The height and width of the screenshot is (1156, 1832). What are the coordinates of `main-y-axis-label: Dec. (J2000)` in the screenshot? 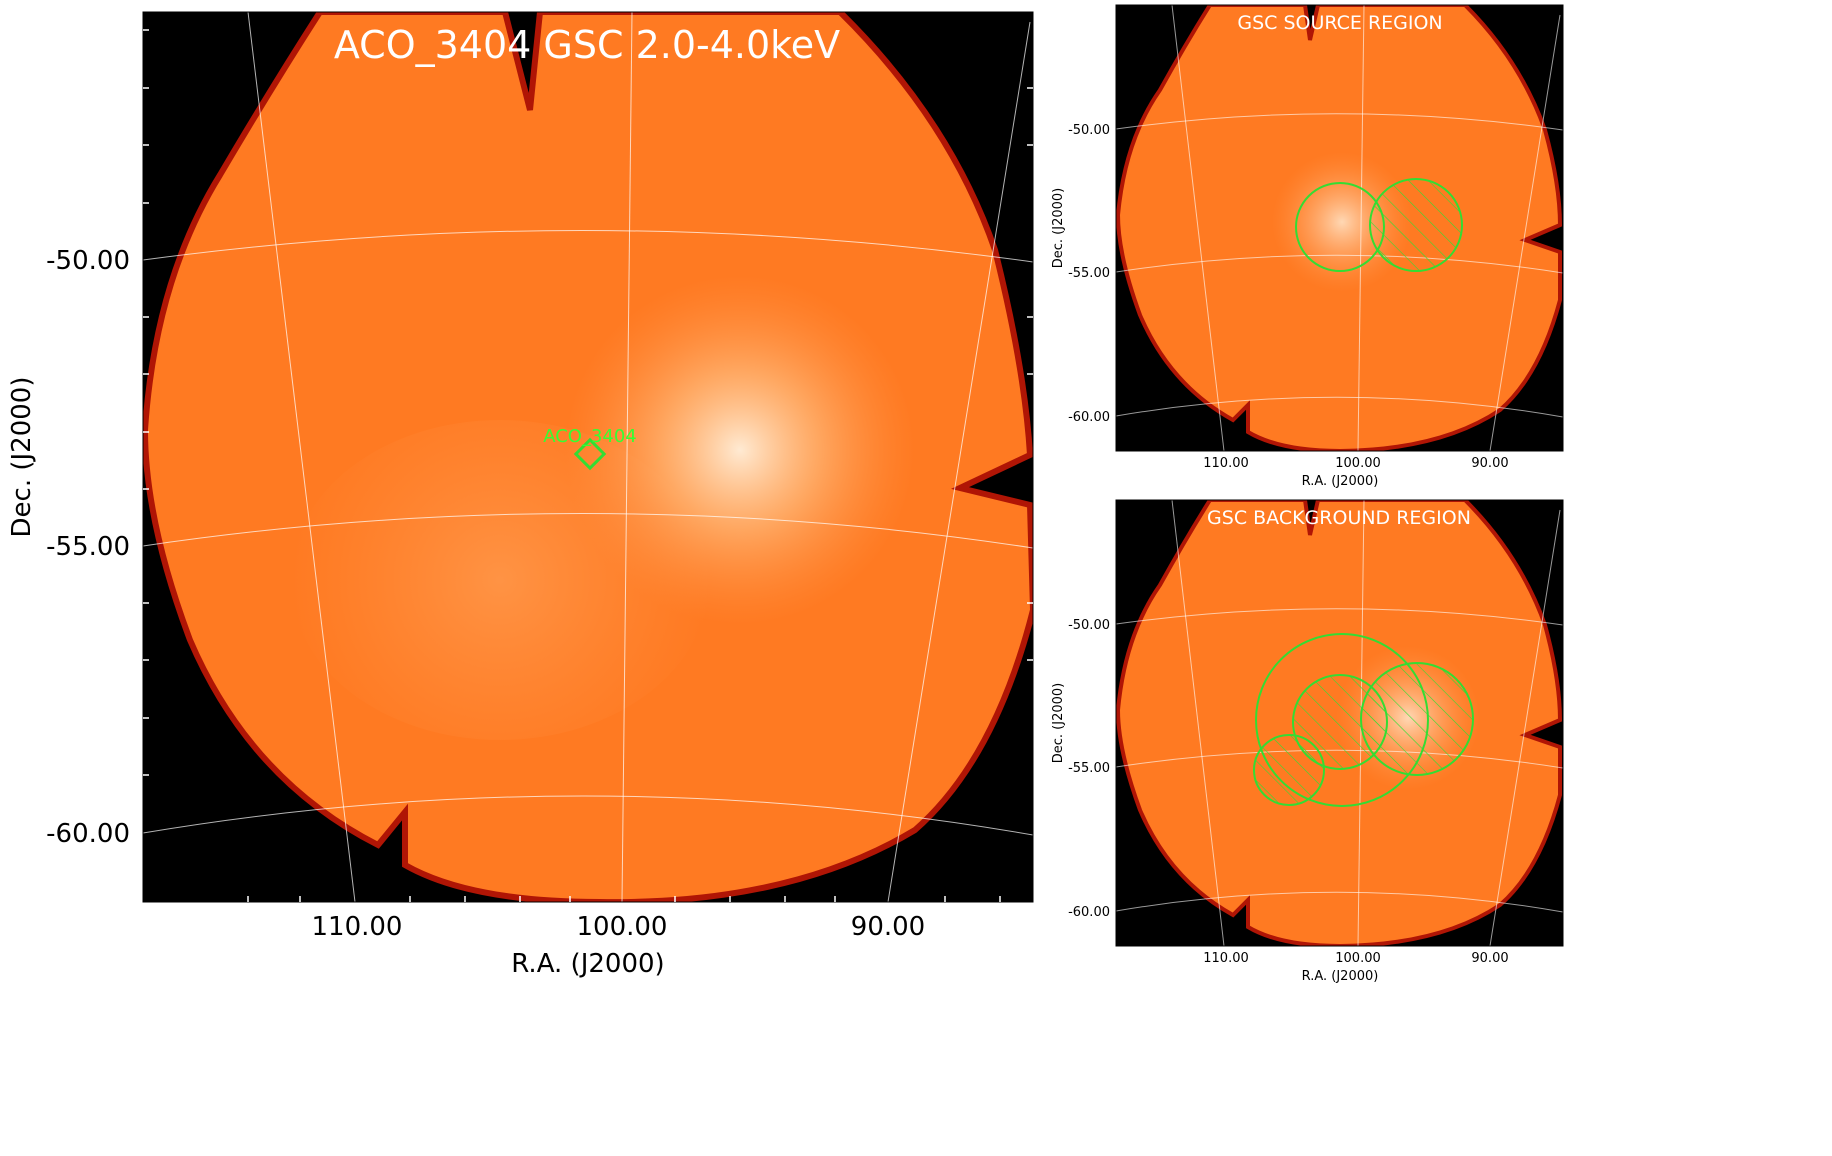 It's located at (22, 457).